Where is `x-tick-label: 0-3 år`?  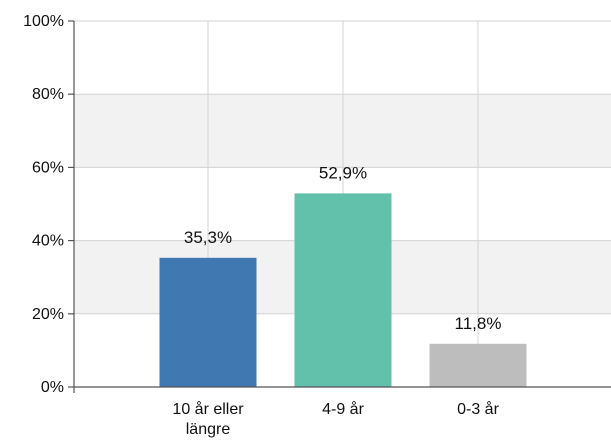 x-tick-label: 0-3 år is located at coordinates (478, 409).